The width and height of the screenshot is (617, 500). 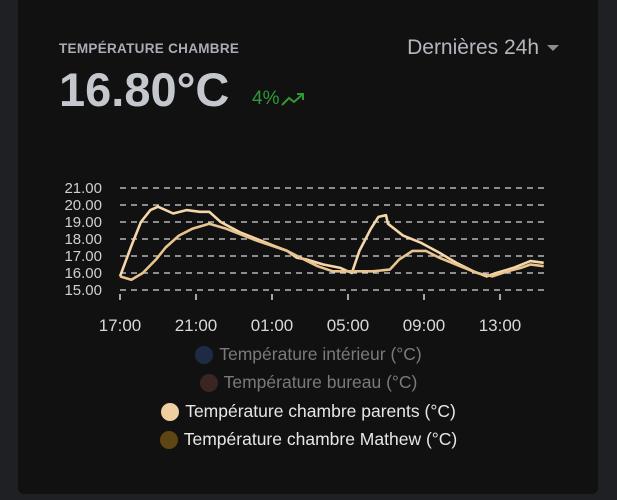 What do you see at coordinates (83, 273) in the screenshot?
I see `y-tick-label: 16.00` at bounding box center [83, 273].